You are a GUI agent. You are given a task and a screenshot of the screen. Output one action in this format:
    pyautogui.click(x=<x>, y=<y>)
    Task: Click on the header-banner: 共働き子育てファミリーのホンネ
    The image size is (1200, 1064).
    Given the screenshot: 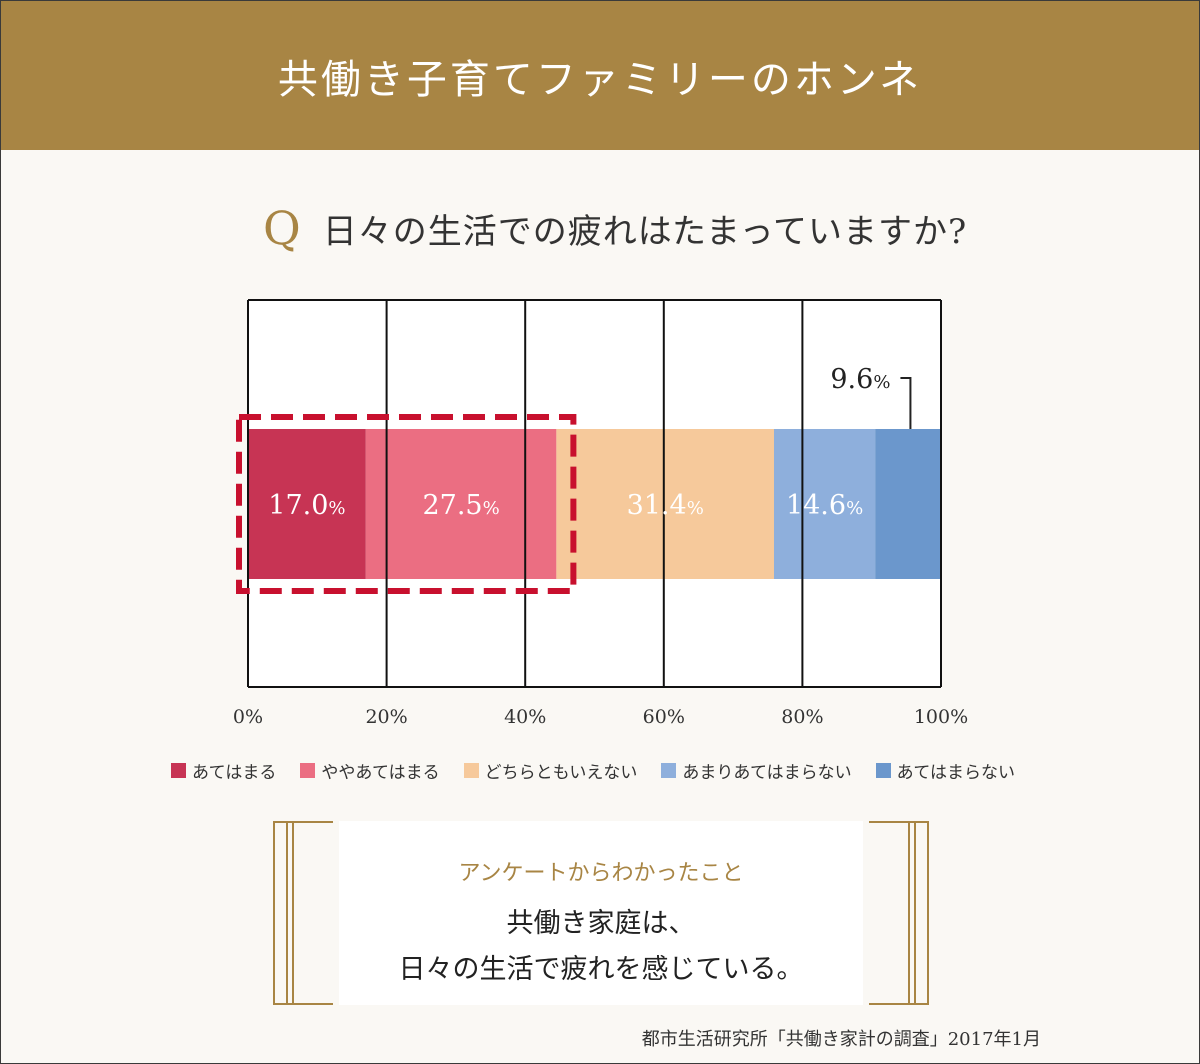 What is the action you would take?
    pyautogui.click(x=600, y=75)
    